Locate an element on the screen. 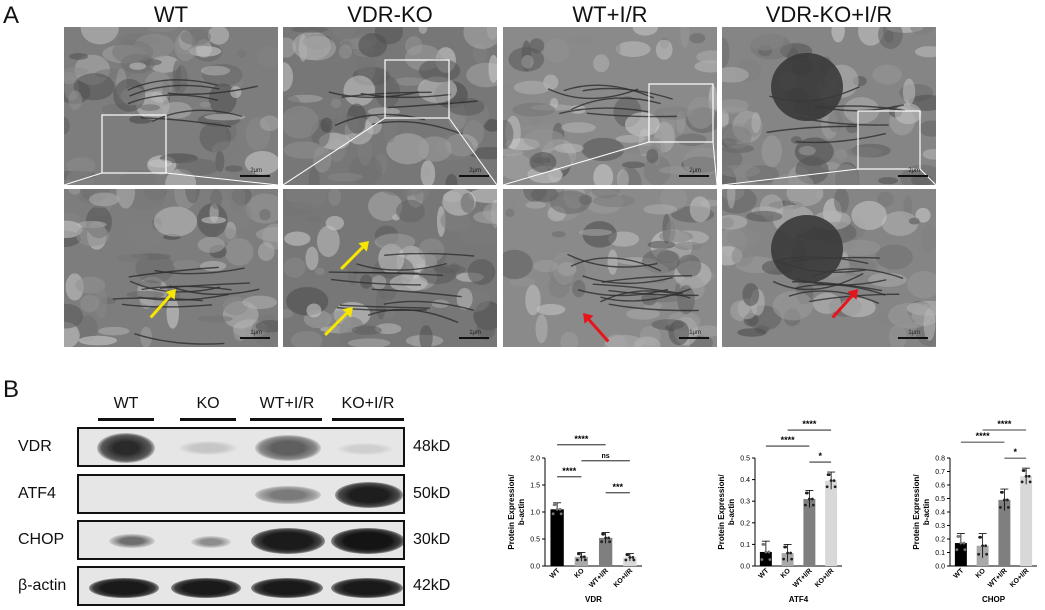  protein-label-chop: CHOP is located at coordinates (41, 539).